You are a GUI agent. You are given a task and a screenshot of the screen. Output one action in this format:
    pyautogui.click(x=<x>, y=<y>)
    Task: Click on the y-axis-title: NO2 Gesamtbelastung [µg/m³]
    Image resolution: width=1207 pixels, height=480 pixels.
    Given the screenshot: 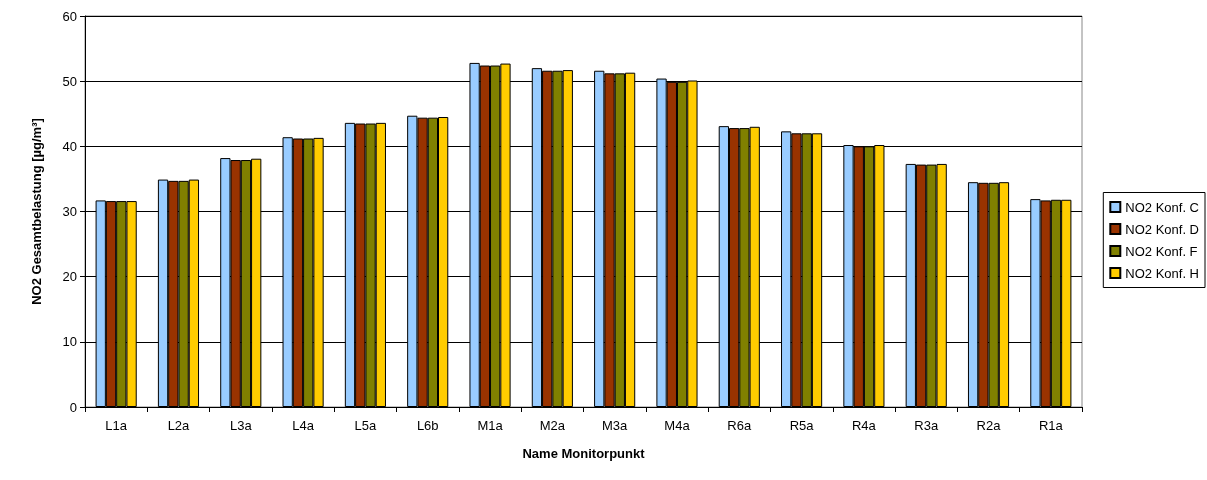 What is the action you would take?
    pyautogui.click(x=36, y=211)
    